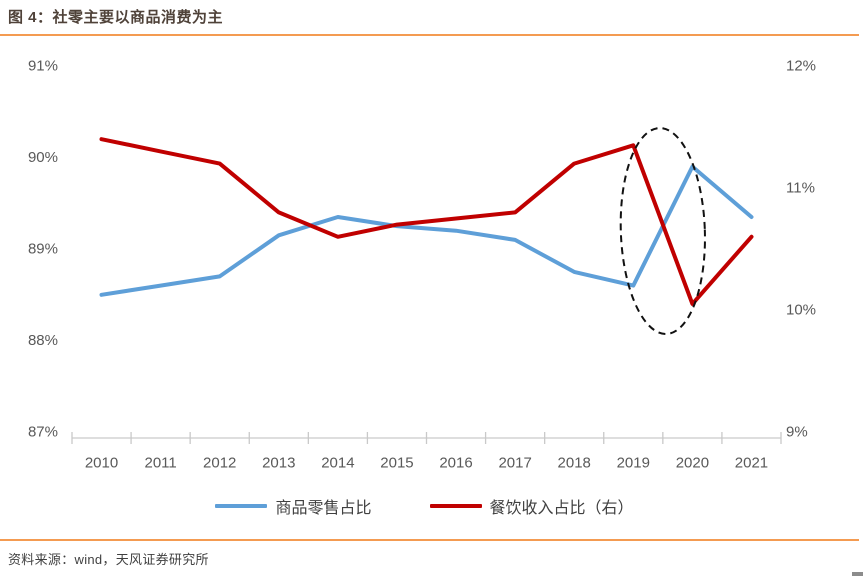 This screenshot has width=865, height=579. I want to click on right-axis-tick-label: 11%, so click(800, 188).